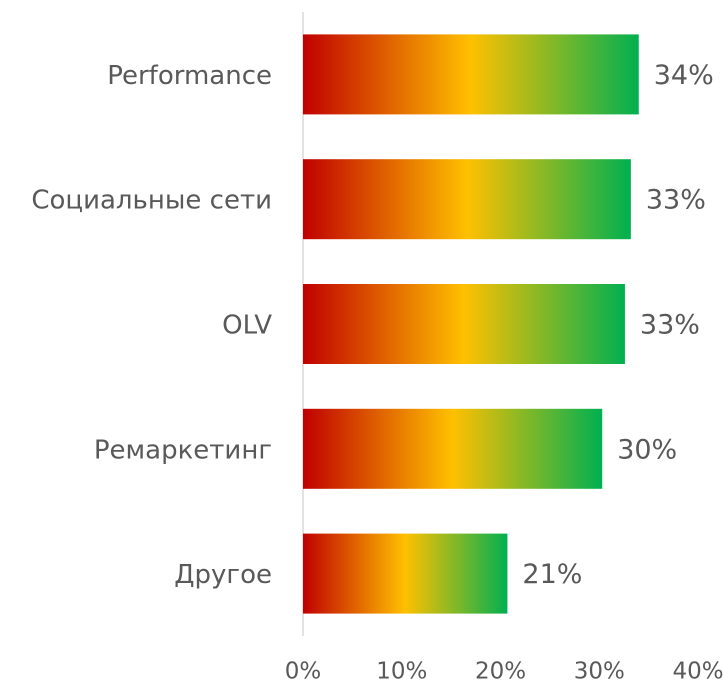 The image size is (723, 687). What do you see at coordinates (500, 672) in the screenshot?
I see `x-tick-label: 20%` at bounding box center [500, 672].